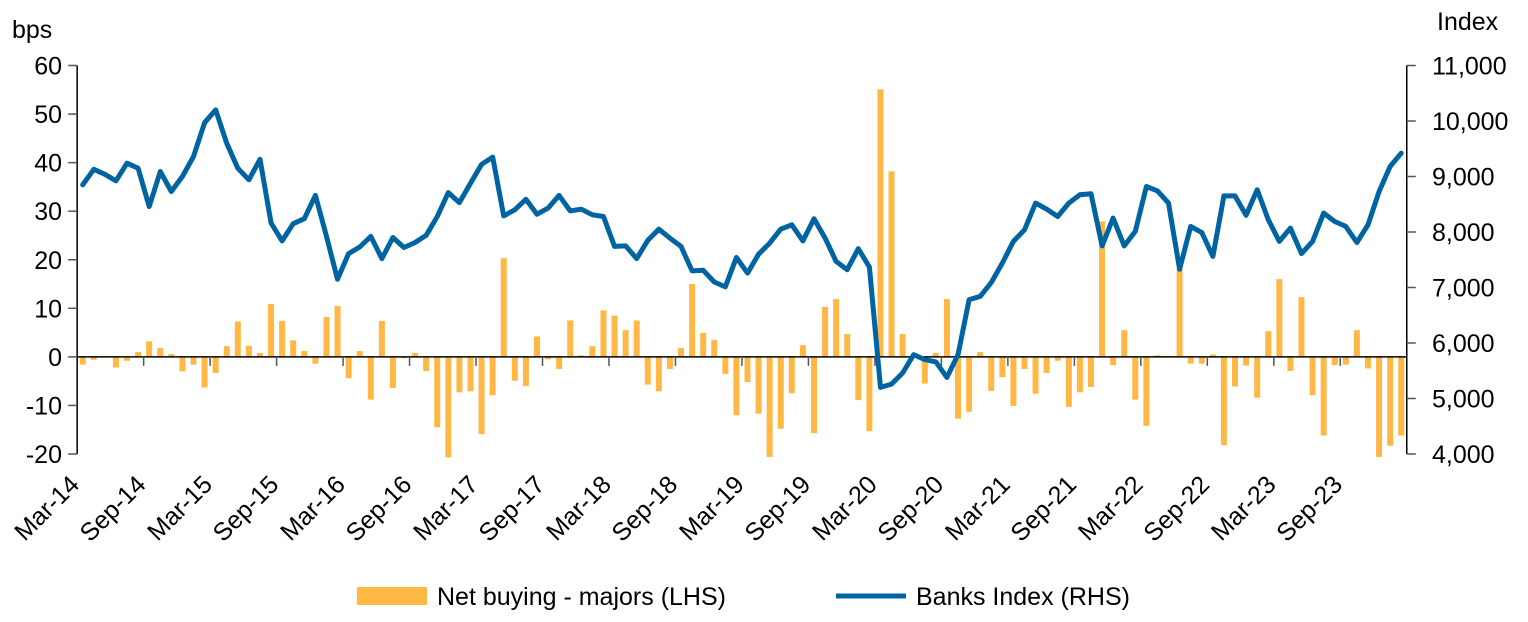 The height and width of the screenshot is (622, 1528). Describe the element at coordinates (1468, 22) in the screenshot. I see `right-axis-title: Index` at that location.